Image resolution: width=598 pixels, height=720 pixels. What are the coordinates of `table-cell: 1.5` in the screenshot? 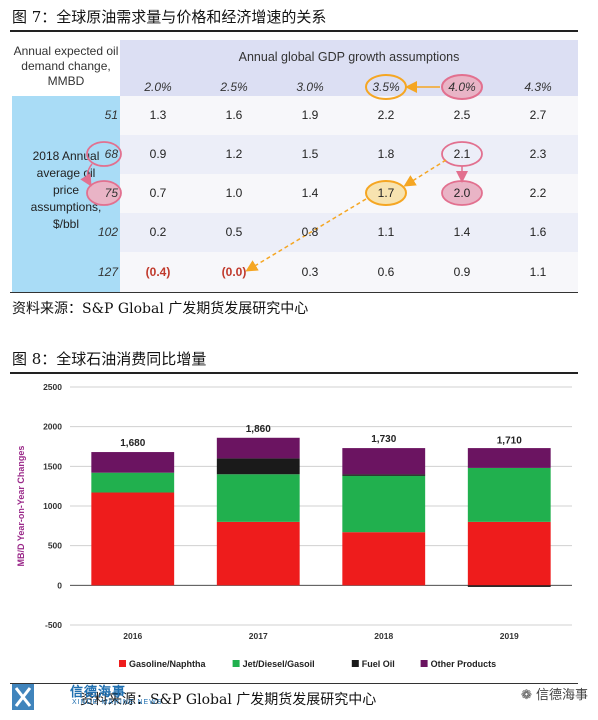 It's located at (310, 154).